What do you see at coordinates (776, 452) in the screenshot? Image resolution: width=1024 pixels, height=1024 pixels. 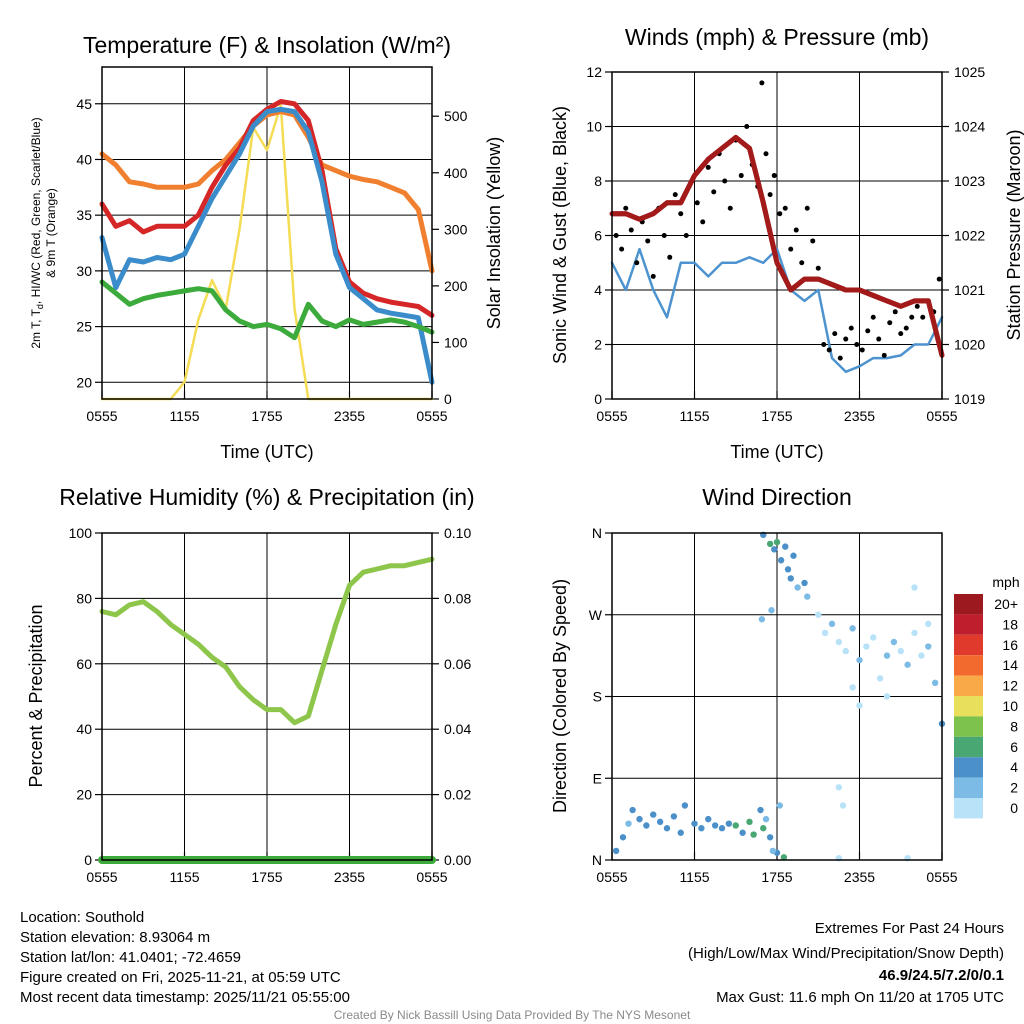 I see `winds-x-label: Time (UTC)` at bounding box center [776, 452].